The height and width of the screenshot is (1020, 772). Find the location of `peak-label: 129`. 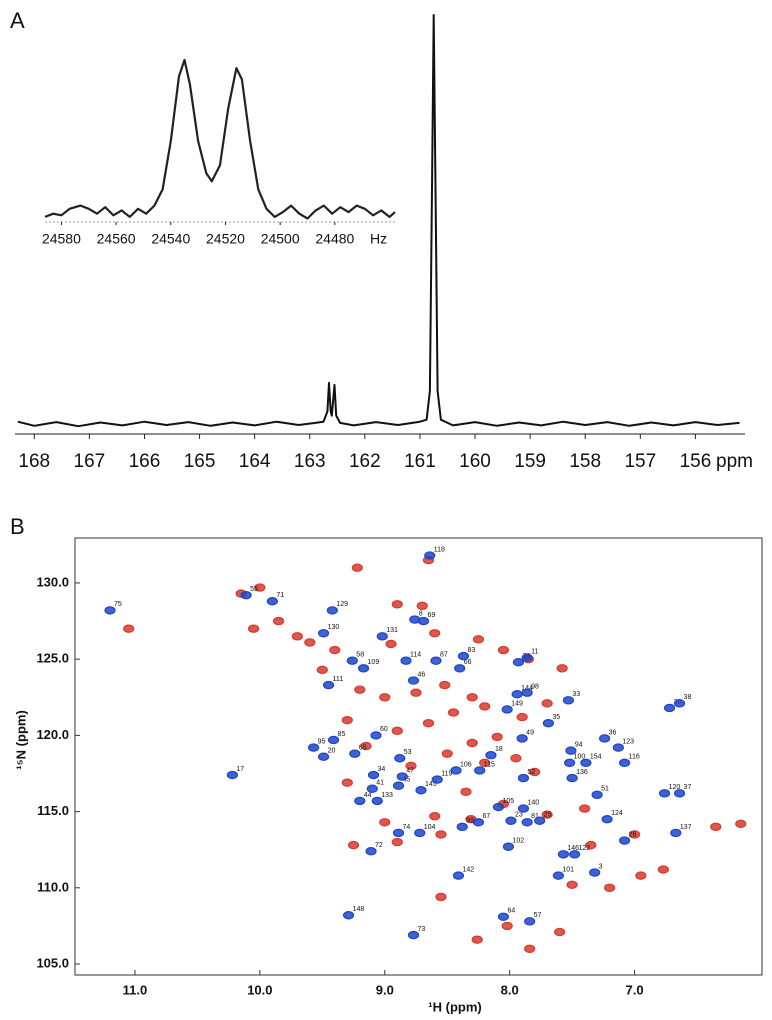

peak-label: 129 is located at coordinates (342, 604).